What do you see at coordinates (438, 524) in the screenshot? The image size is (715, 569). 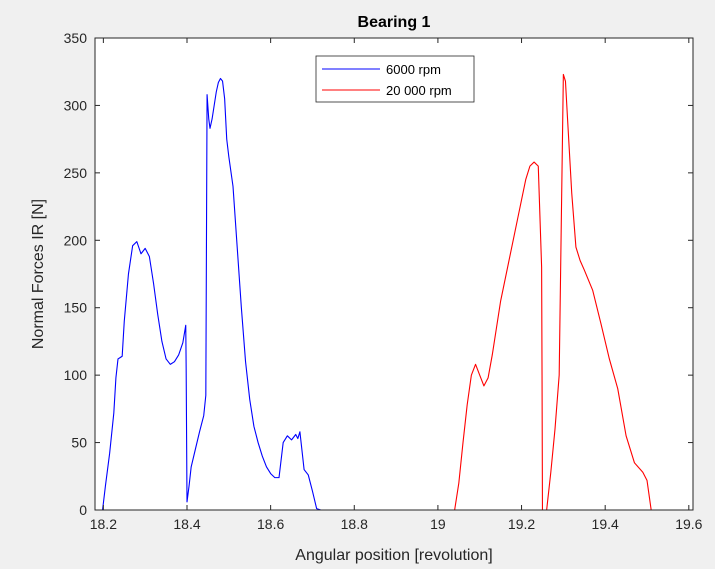 I see `x-tick-label: 19` at bounding box center [438, 524].